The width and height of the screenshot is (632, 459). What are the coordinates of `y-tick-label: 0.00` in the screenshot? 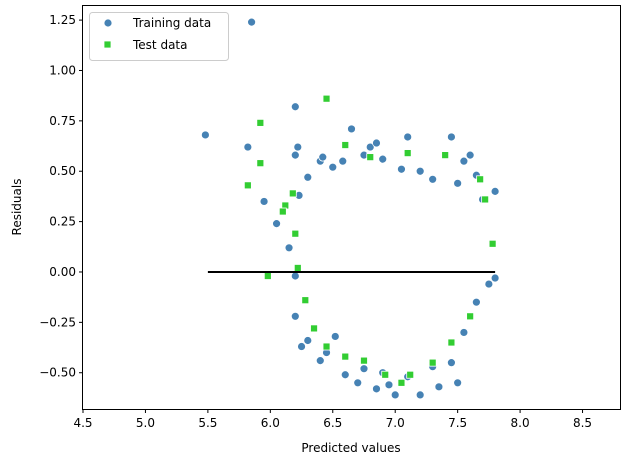 It's located at (62, 272).